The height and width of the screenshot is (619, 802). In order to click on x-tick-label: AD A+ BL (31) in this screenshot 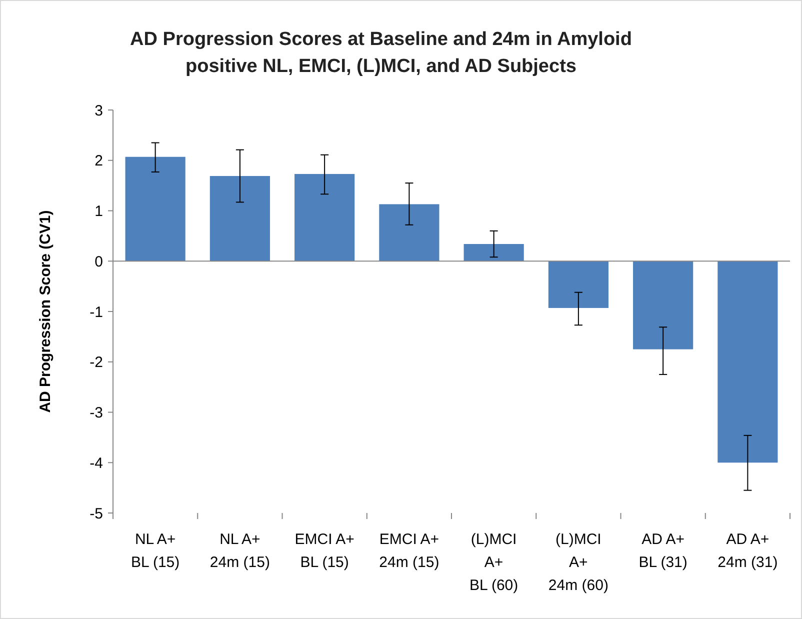, I will do `click(663, 551)`.